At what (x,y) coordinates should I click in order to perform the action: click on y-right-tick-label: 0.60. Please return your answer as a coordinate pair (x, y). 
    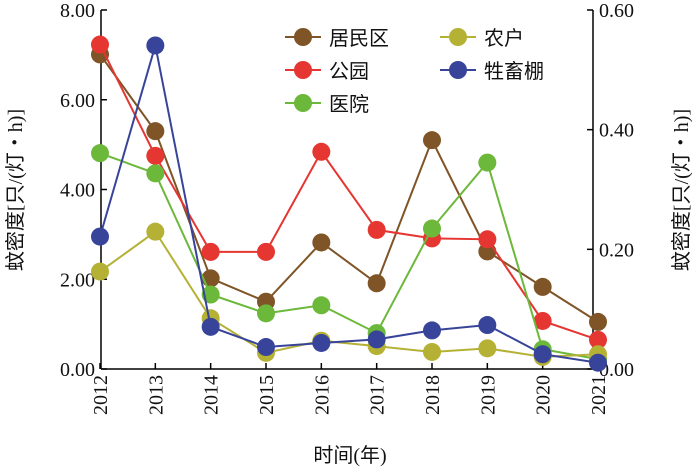
    Looking at the image, I should click on (616, 11).